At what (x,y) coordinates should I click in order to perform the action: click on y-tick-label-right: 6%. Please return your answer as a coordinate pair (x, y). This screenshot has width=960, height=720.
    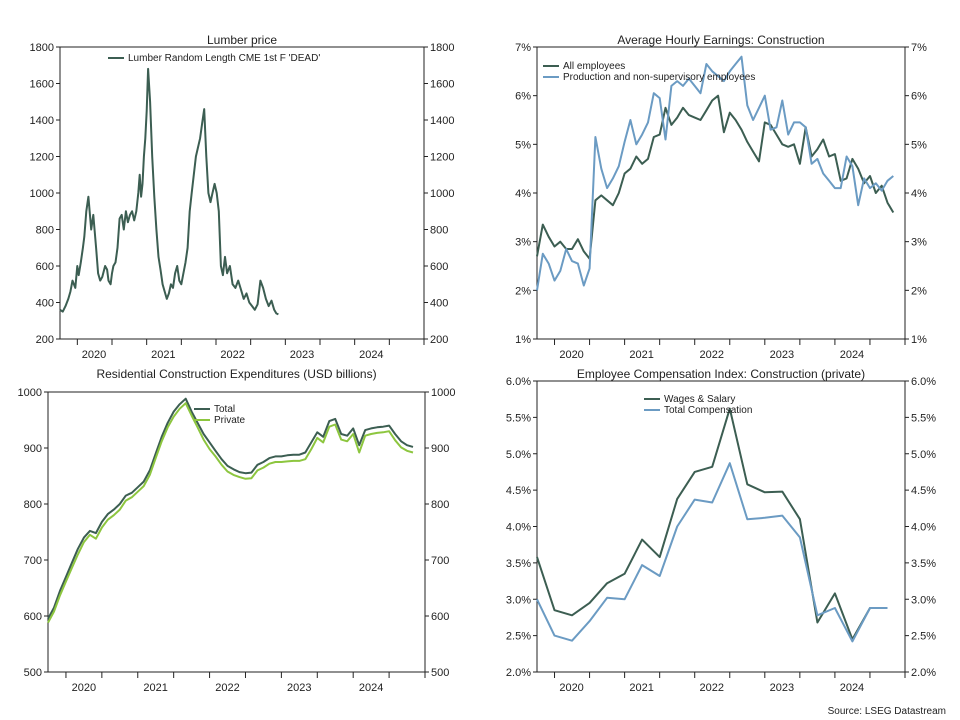
    Looking at the image, I should click on (919, 97).